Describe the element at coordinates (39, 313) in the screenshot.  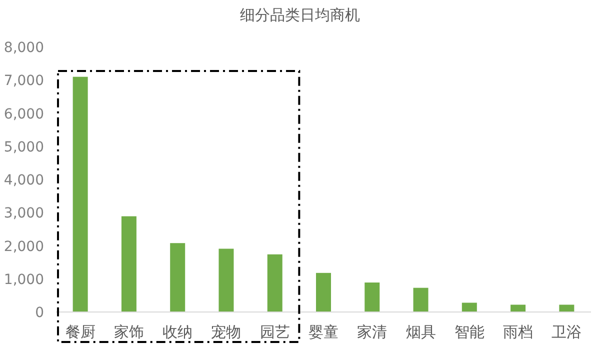
I see `y-tick-label: 0` at that location.